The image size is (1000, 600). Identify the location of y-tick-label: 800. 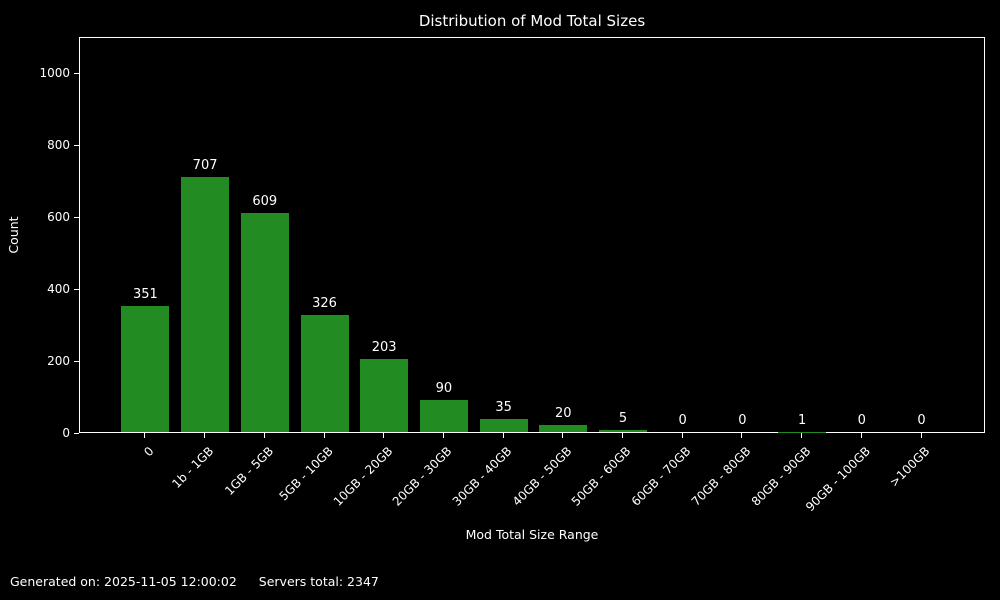
(58, 145).